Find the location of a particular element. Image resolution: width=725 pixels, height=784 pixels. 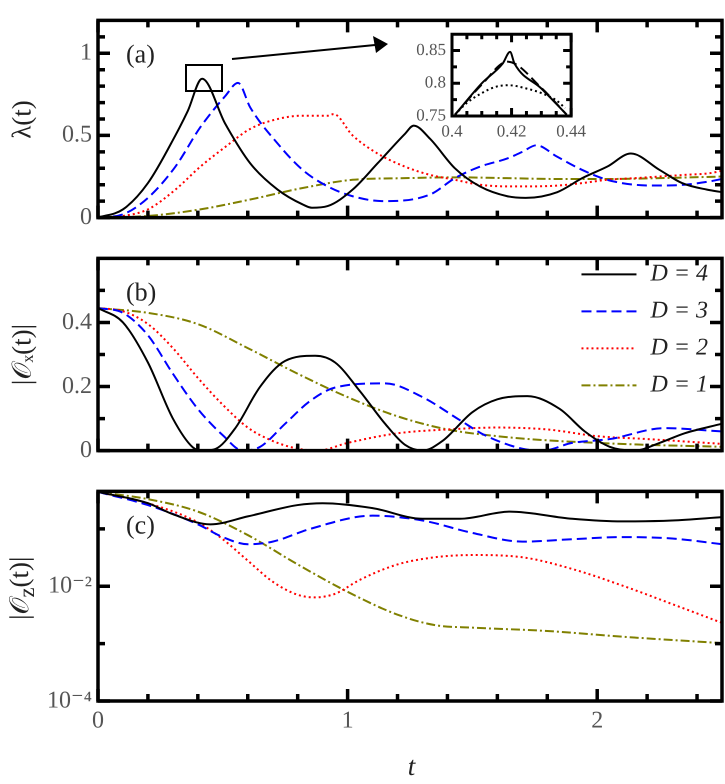

x-tick-label: 2 is located at coordinates (597, 721).